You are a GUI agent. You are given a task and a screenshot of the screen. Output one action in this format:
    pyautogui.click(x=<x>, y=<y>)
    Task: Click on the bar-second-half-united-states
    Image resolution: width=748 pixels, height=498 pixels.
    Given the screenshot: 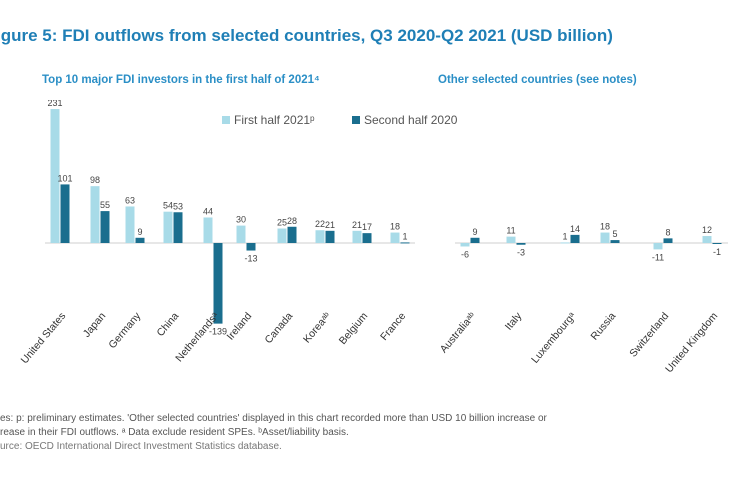 What is the action you would take?
    pyautogui.click(x=65, y=213)
    